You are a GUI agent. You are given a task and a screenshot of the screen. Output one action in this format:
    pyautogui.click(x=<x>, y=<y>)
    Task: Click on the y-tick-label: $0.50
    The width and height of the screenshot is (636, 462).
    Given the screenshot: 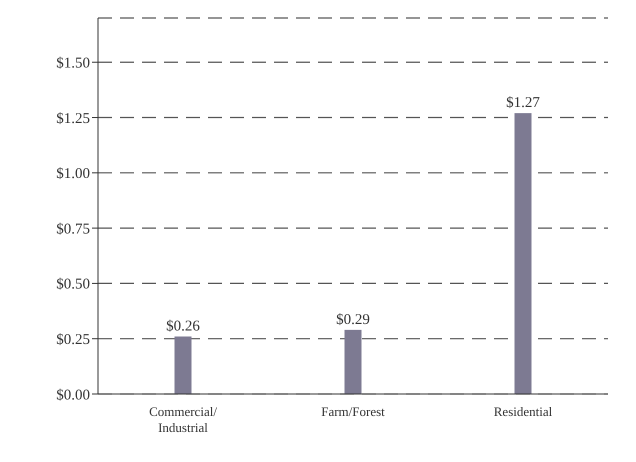 What is the action you would take?
    pyautogui.click(x=73, y=284)
    